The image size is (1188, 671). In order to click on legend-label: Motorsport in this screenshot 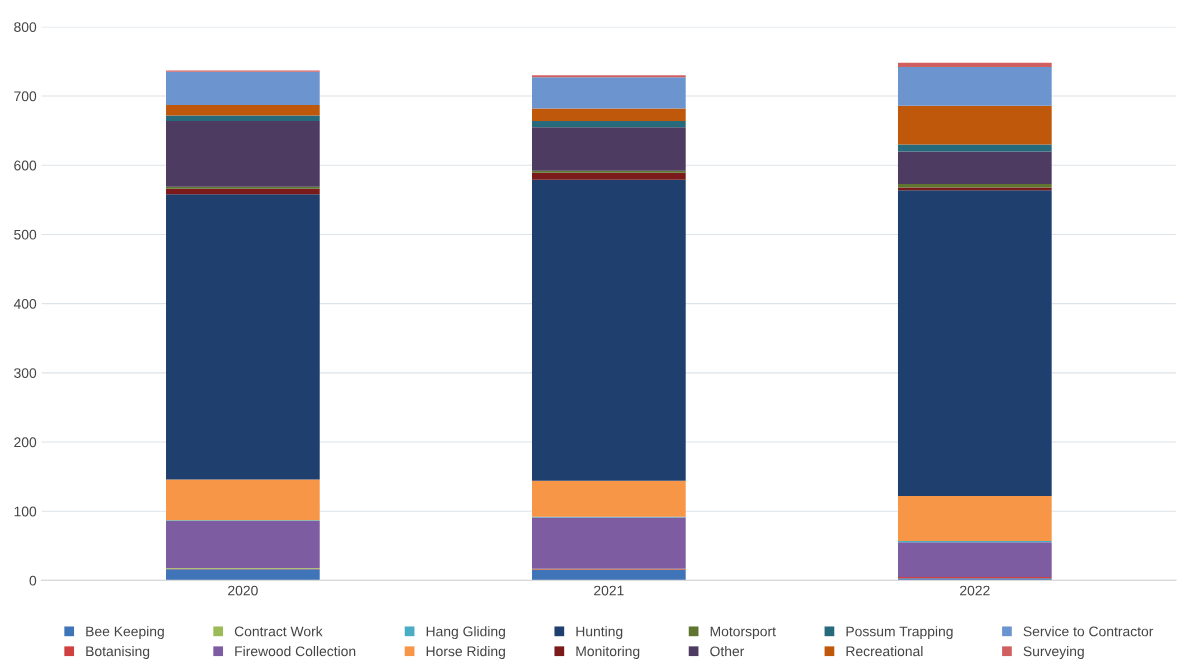, I will do `click(743, 633)`.